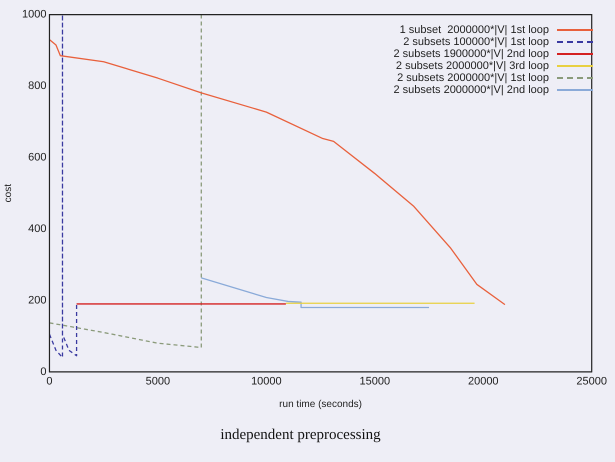  What do you see at coordinates (37, 86) in the screenshot?
I see `y-tick-label: 800` at bounding box center [37, 86].